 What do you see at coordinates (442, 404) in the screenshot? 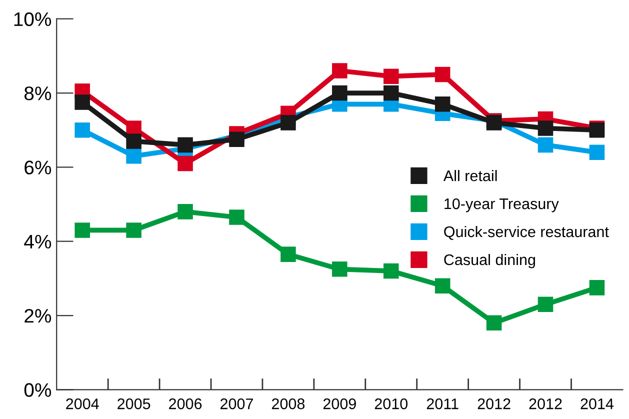
I see `x-tick-label: 2011` at bounding box center [442, 404].